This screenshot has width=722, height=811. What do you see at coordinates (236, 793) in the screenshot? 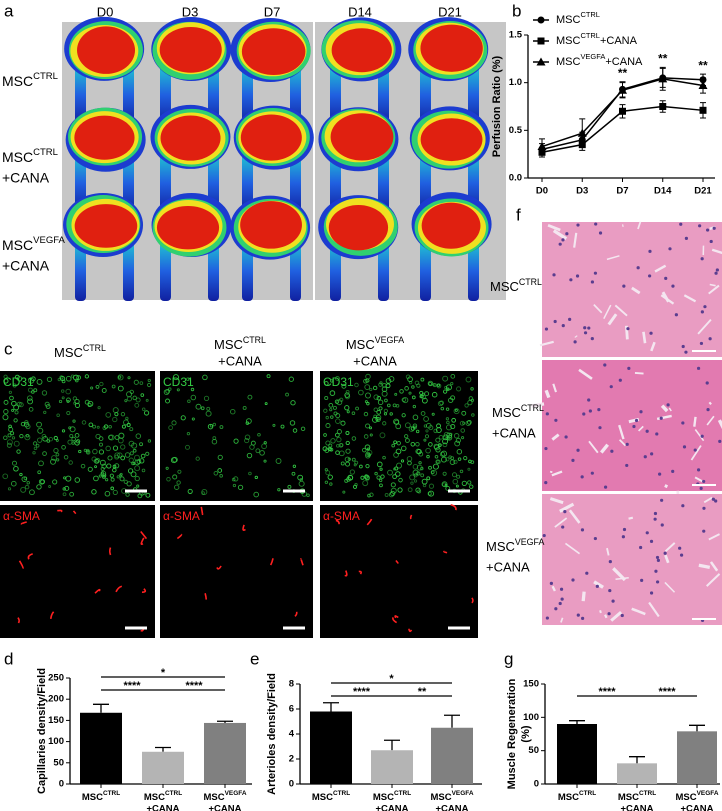
I see `superscript: VEGFA` at bounding box center [236, 793].